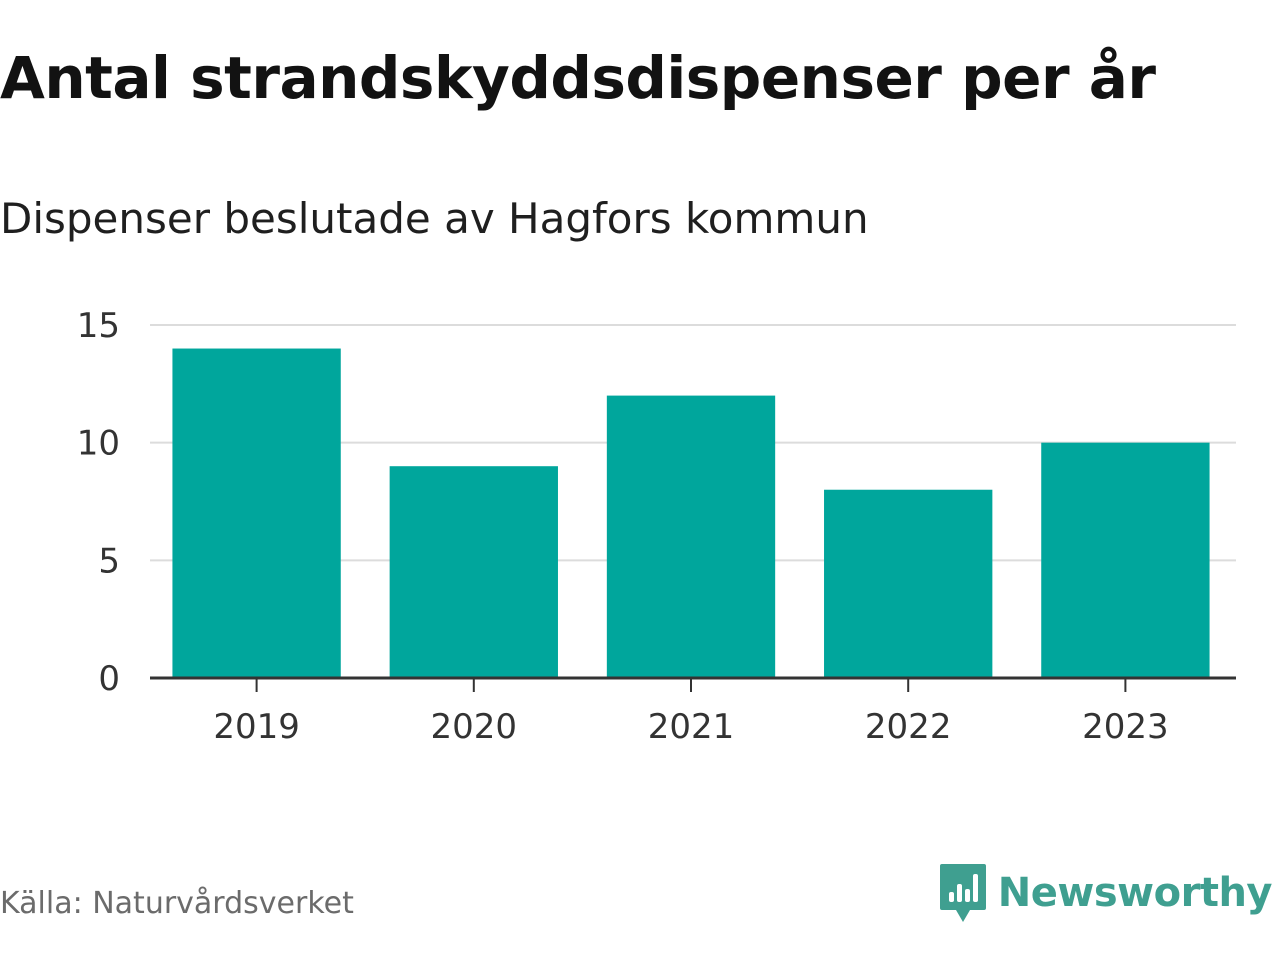  I want to click on bar-2019, so click(256, 513).